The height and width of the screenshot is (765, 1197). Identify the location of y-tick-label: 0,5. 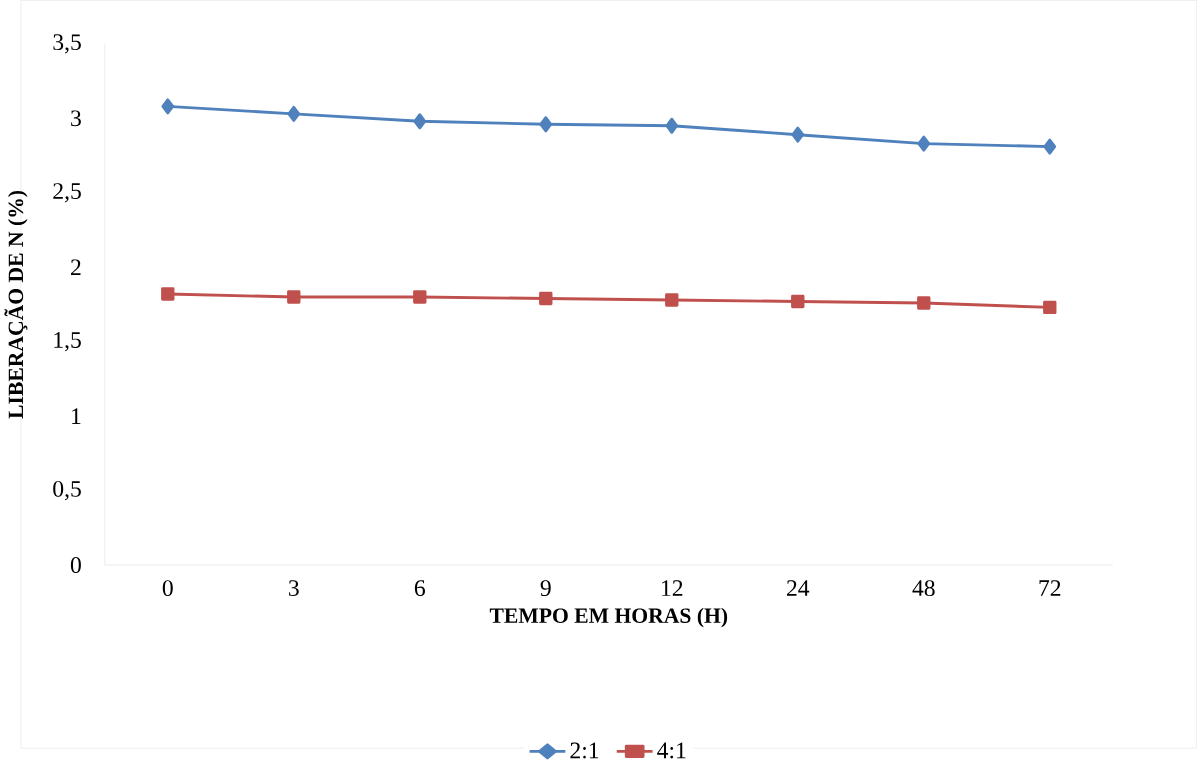
(67, 490).